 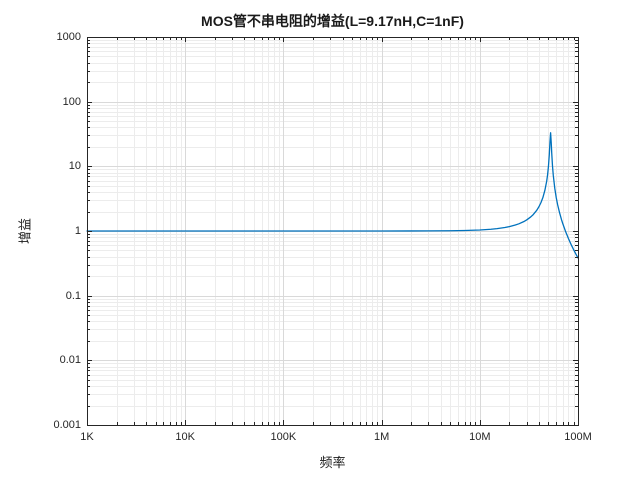 I want to click on x-tick-label: 1K, so click(x=87, y=437).